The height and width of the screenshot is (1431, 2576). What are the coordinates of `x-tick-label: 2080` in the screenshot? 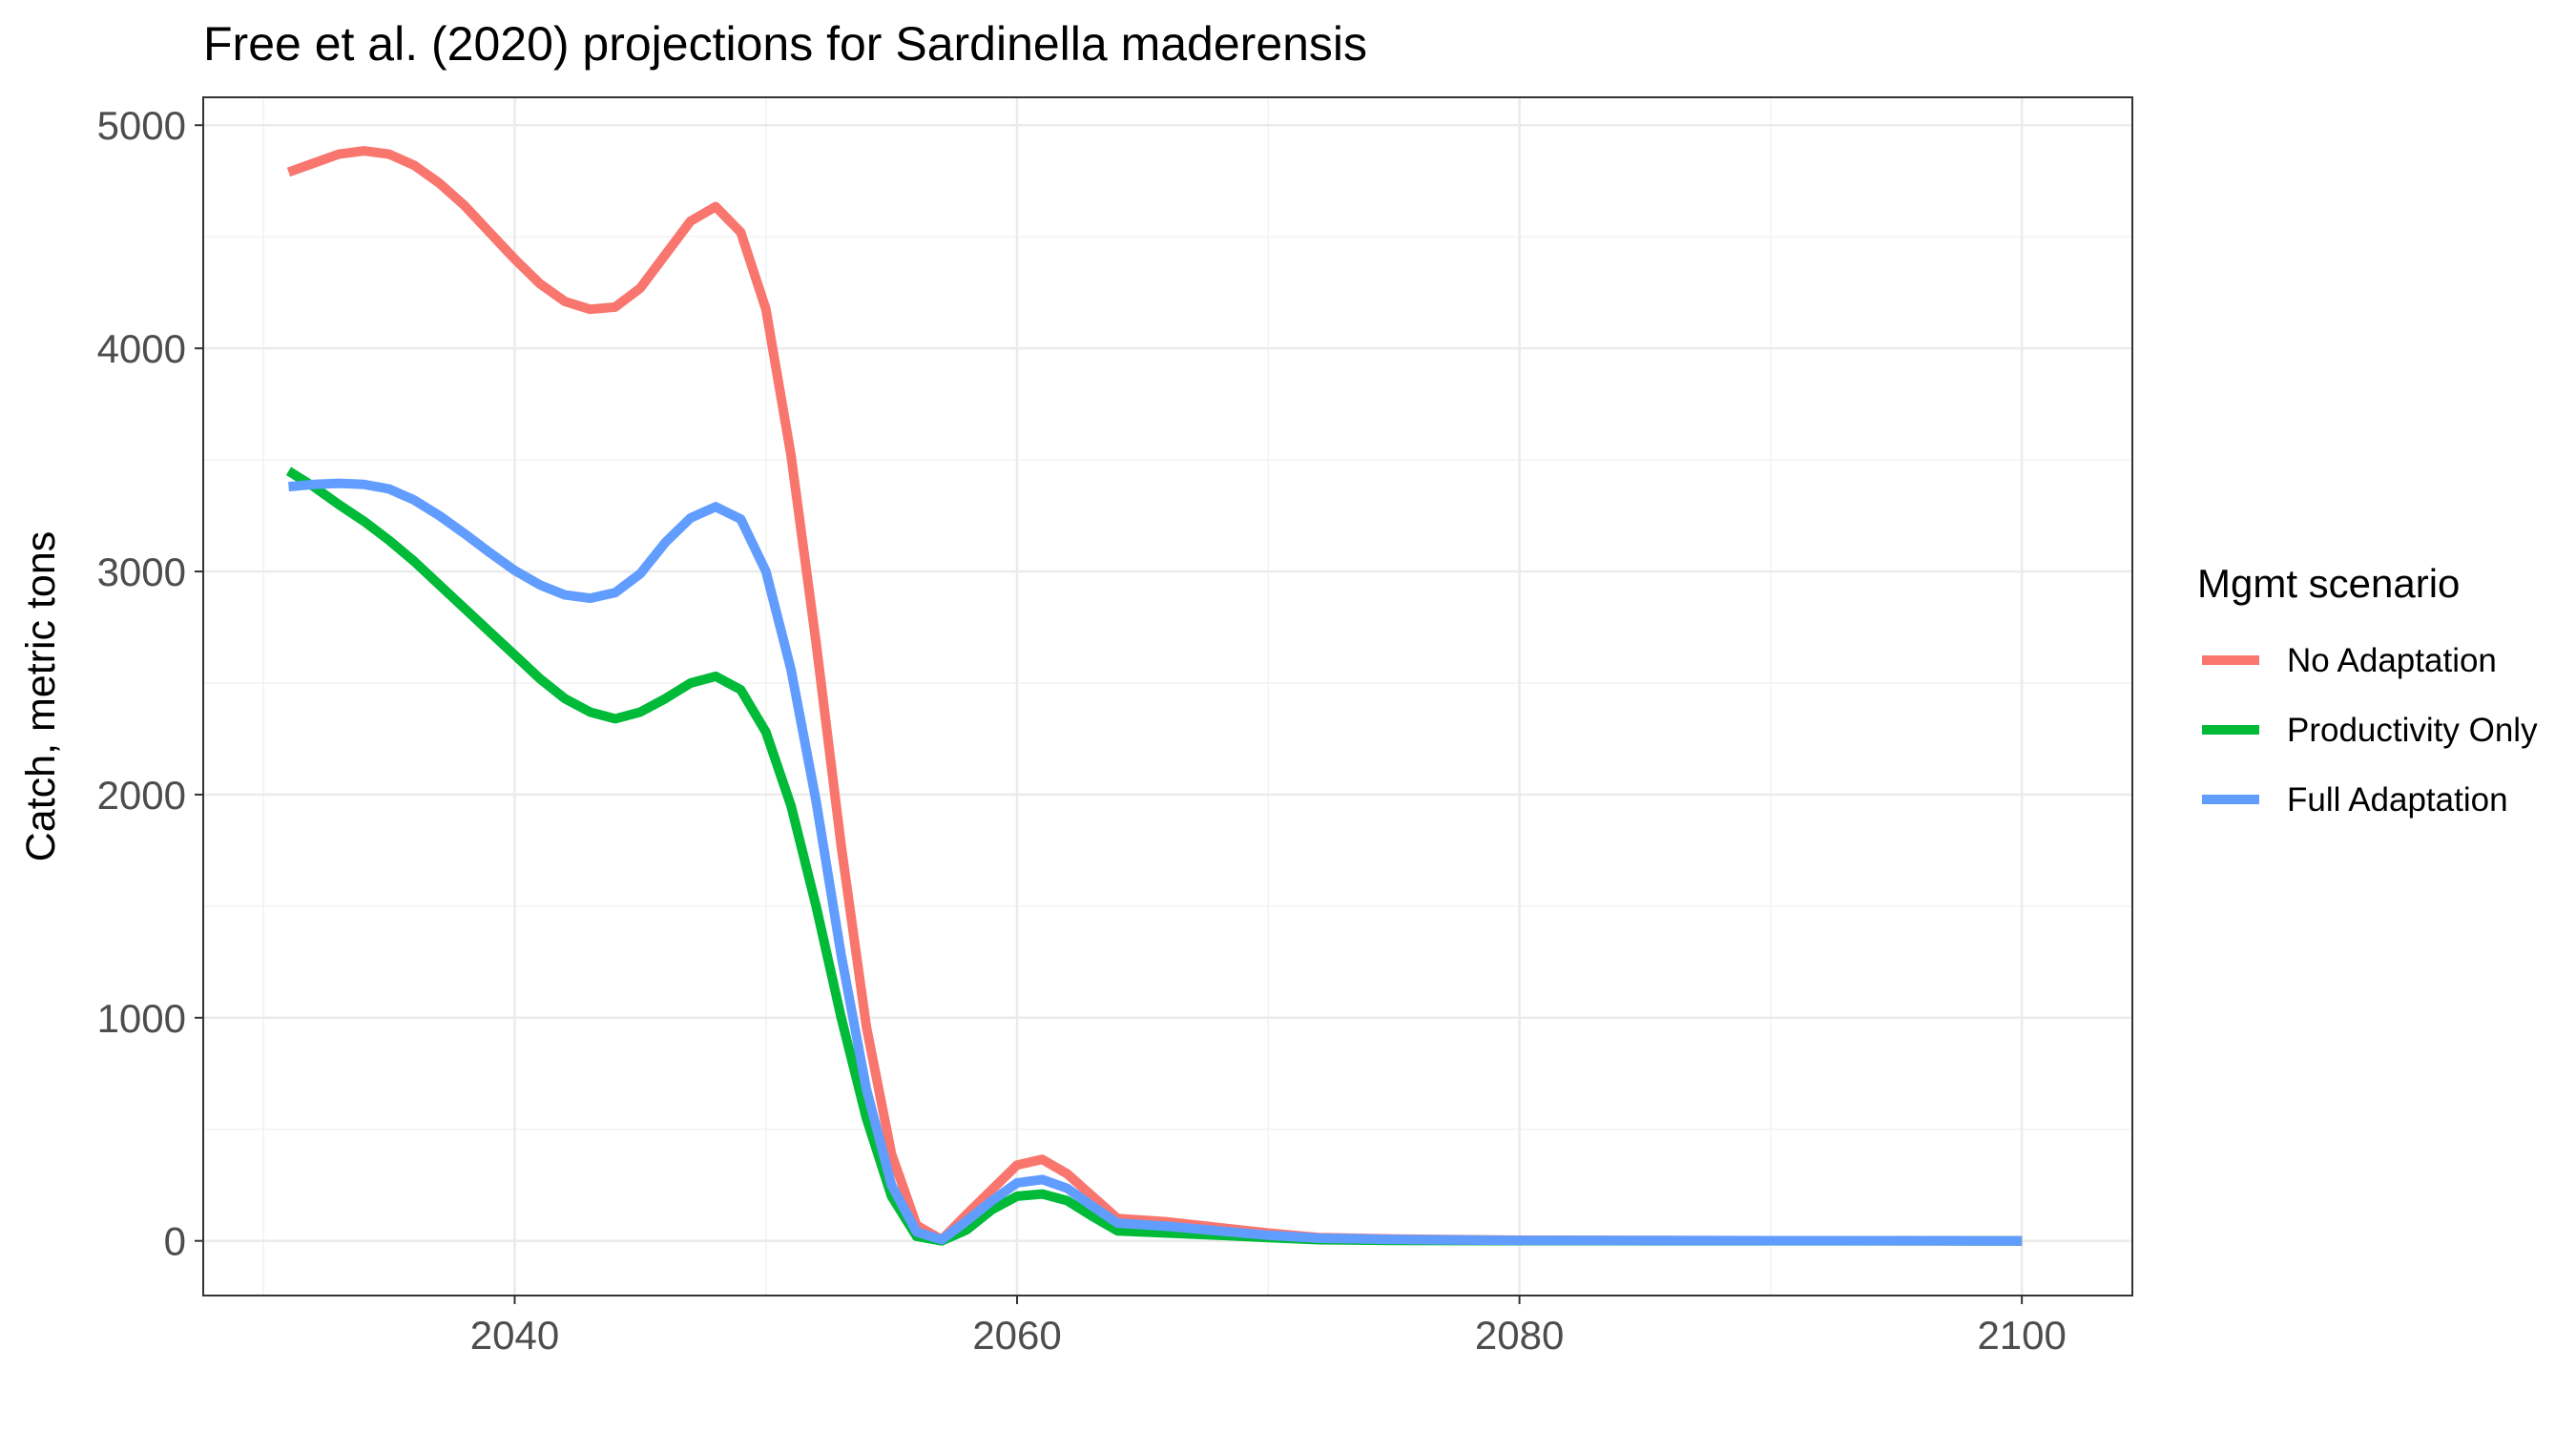 It's located at (1519, 1335).